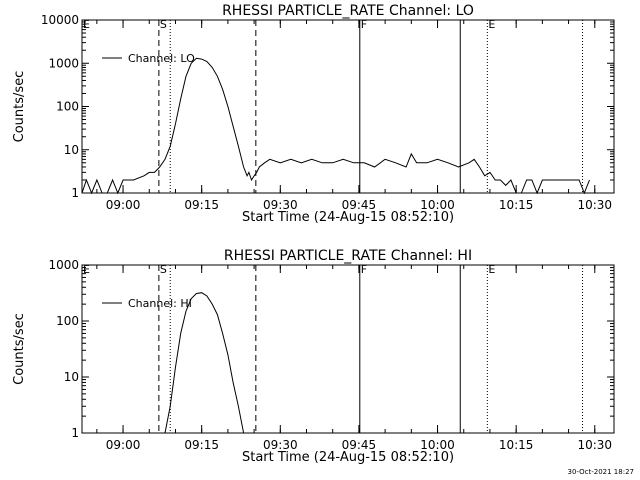  What do you see at coordinates (60, 20) in the screenshot?
I see `y-tick-label: 10000` at bounding box center [60, 20].